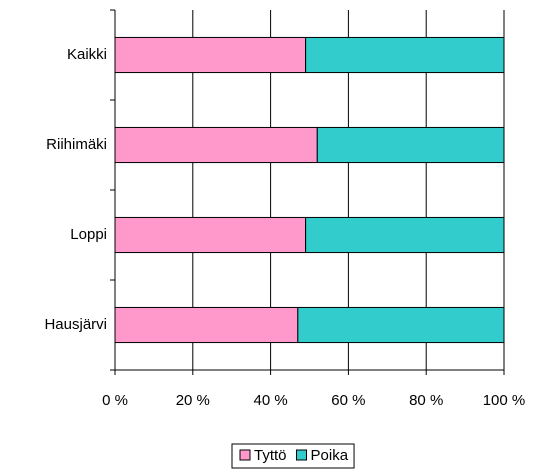 Image resolution: width=535 pixels, height=471 pixels. I want to click on x-tick-label: 40 %, so click(270, 400).